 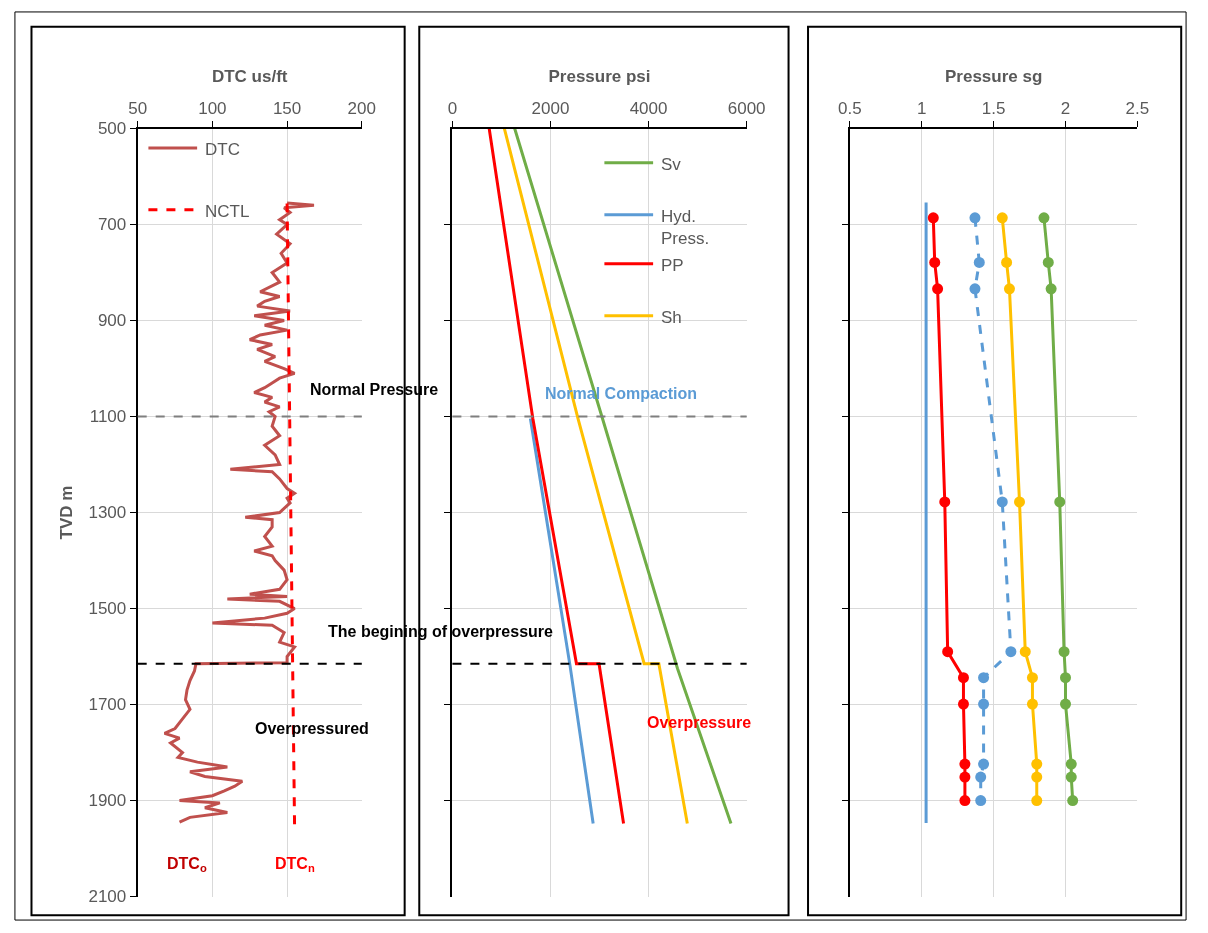 What do you see at coordinates (550, 108) in the screenshot?
I see `x-tick-label: 2000` at bounding box center [550, 108].